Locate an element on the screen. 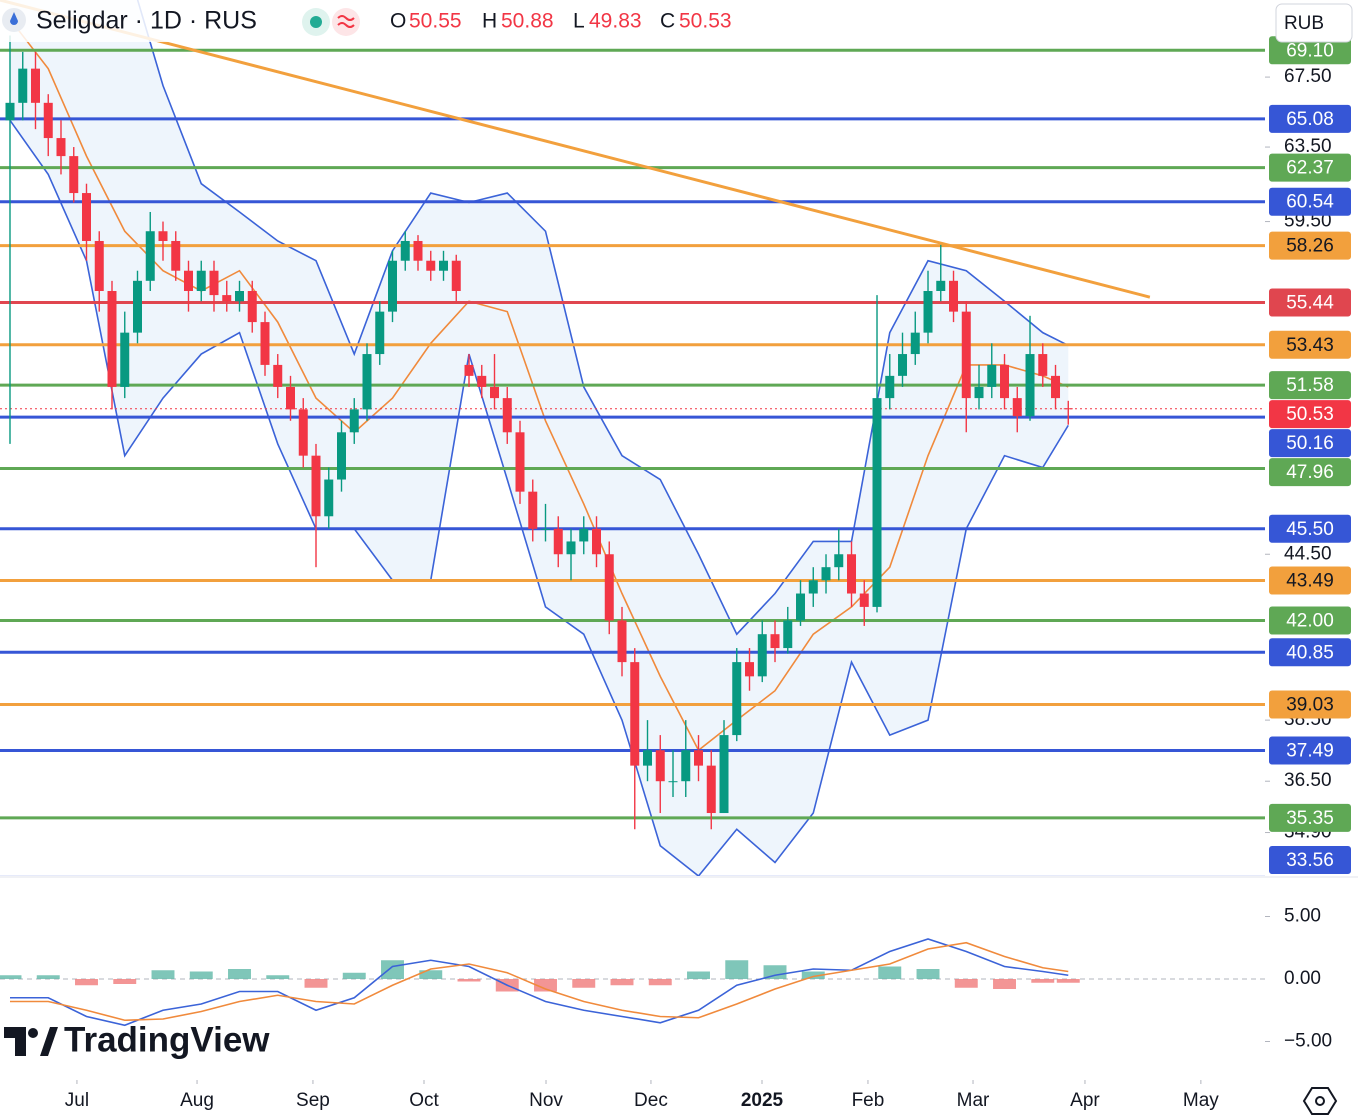 Image resolution: width=1358 pixels, height=1118 pixels. macd-line is located at coordinates (539, 982).